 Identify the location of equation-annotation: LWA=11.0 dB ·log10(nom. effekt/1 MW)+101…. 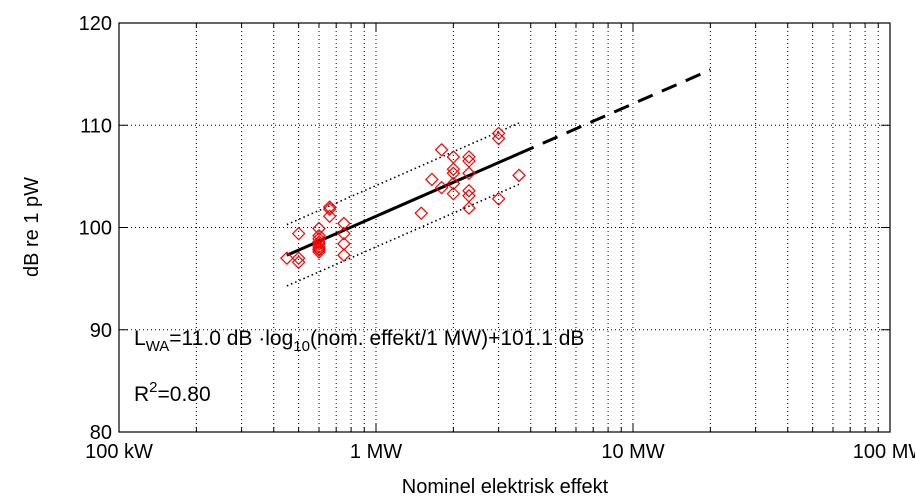
(359, 341).